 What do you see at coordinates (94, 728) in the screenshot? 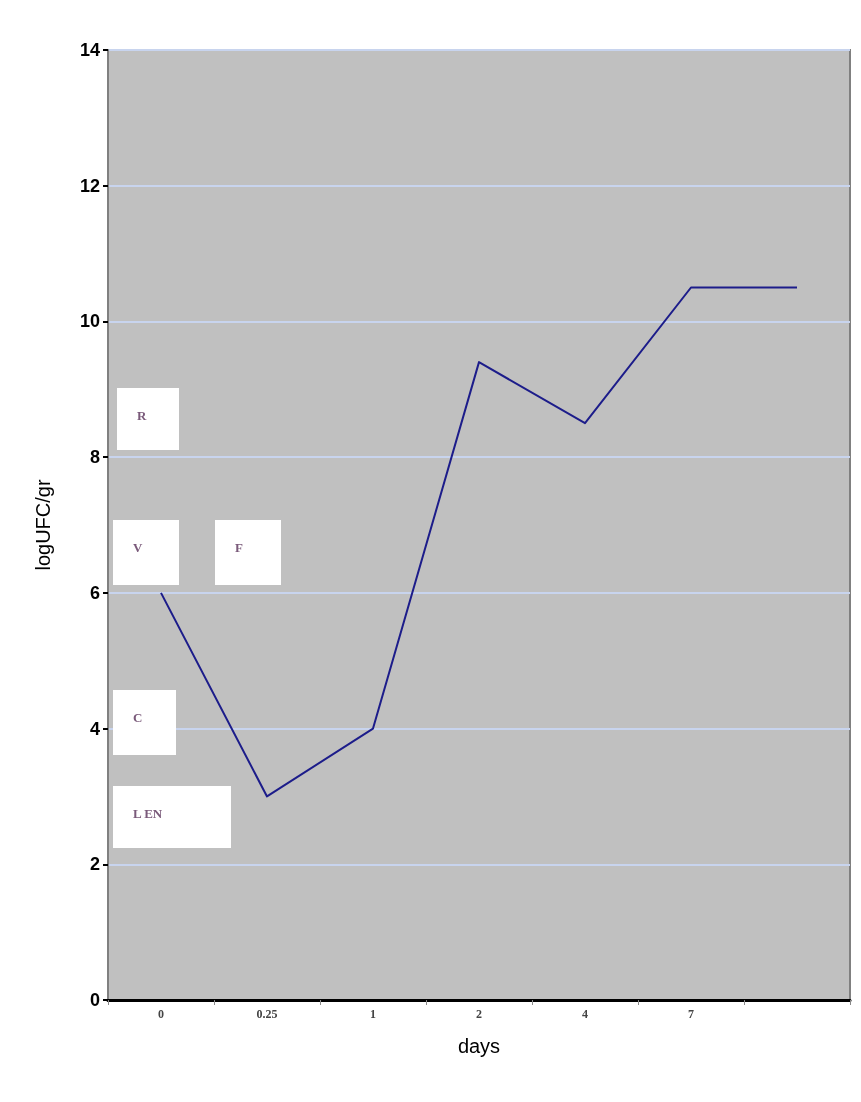
I see `y-tick-label: 4` at bounding box center [94, 728].